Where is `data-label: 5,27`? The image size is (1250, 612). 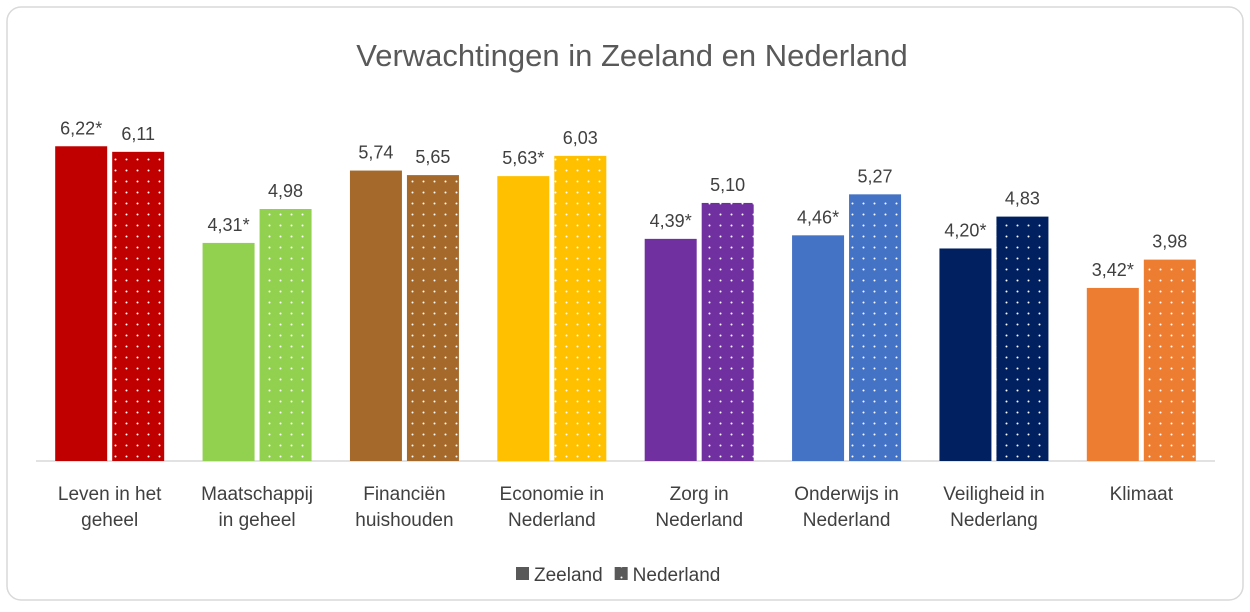
data-label: 5,27 is located at coordinates (875, 176).